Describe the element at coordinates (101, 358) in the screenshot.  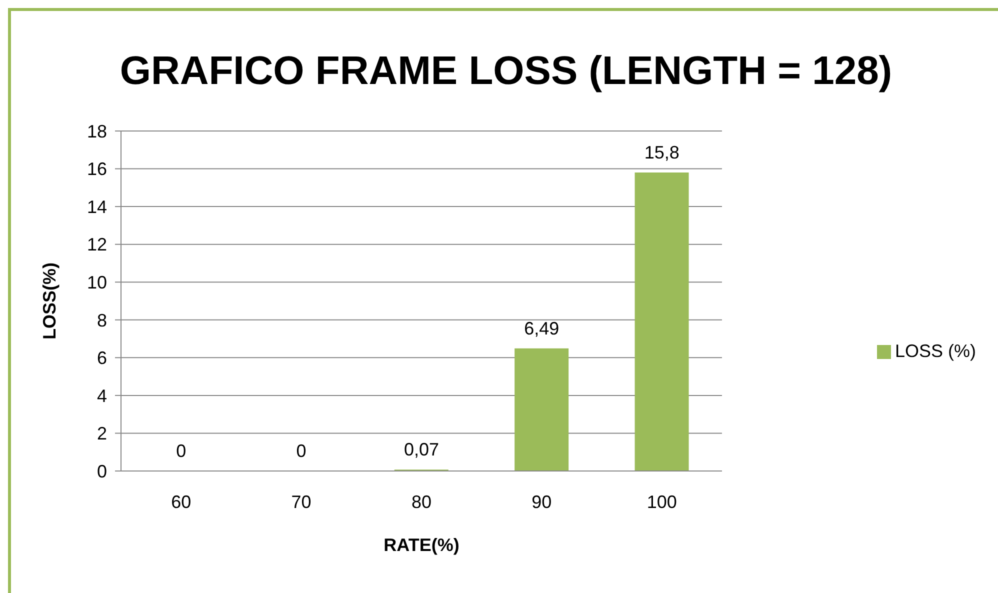
I see `y-tick-label: 6` at that location.